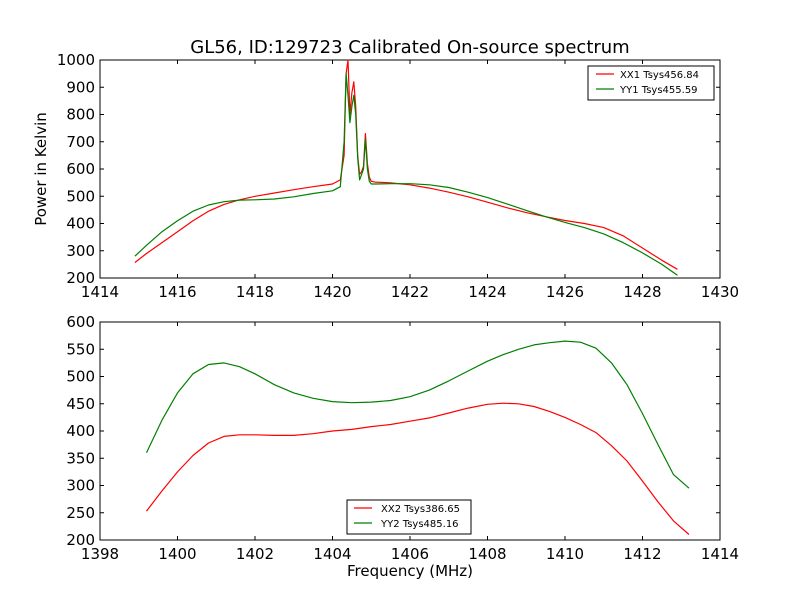  Describe the element at coordinates (720, 554) in the screenshot. I see `bottom-x-tick-label: 1414` at that location.